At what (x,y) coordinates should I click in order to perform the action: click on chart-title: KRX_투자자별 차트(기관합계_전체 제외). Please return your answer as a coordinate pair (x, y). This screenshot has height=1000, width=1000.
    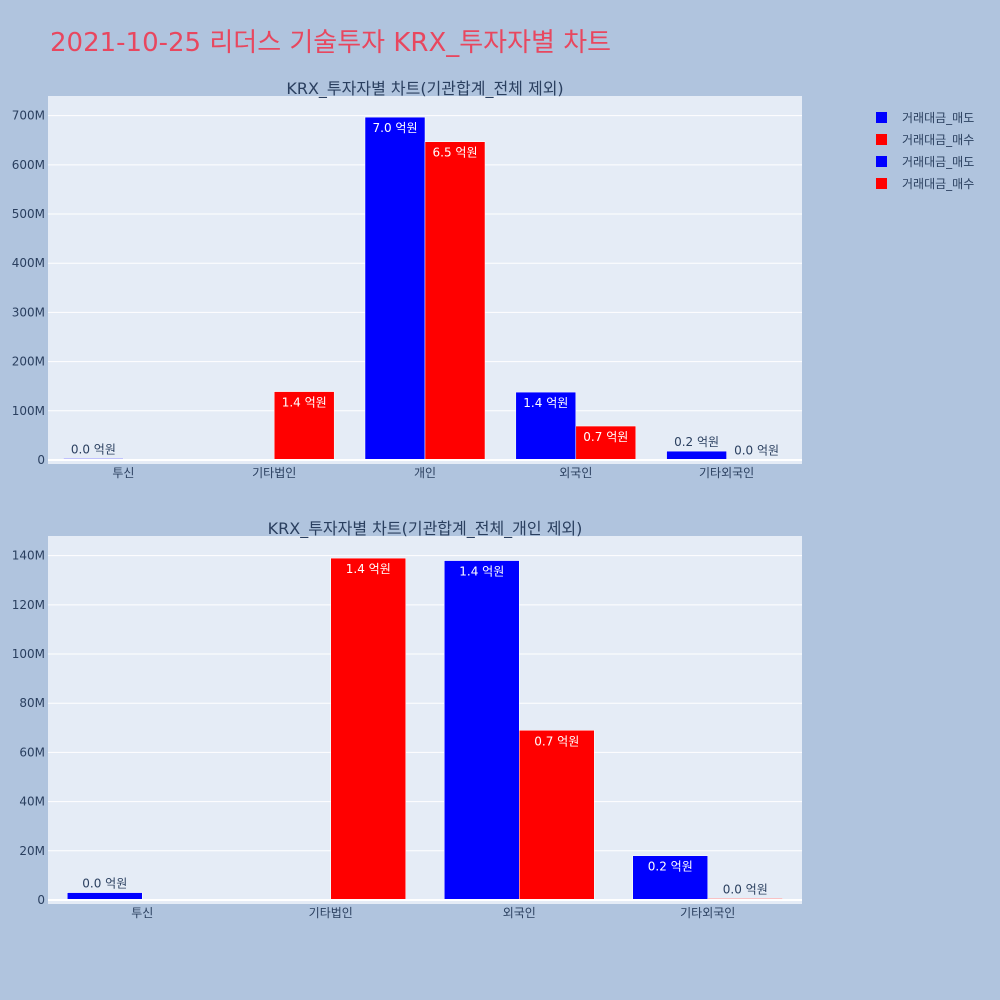
    Looking at the image, I should click on (424, 89).